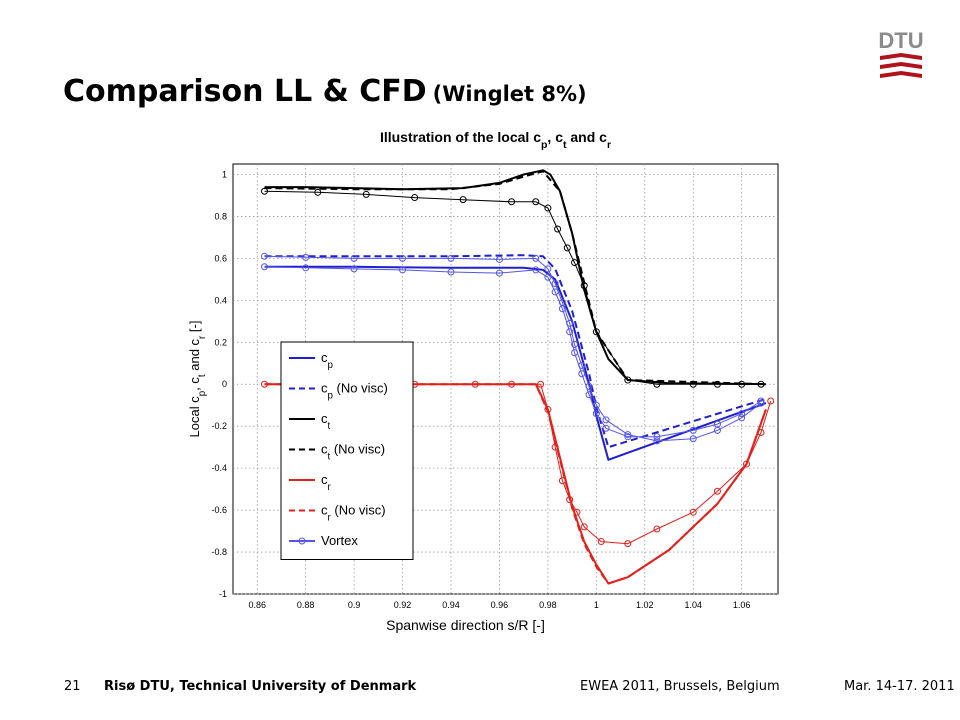  Describe the element at coordinates (495, 140) in the screenshot. I see `chart-title: Illustration of the local cp, ct and cr` at that location.